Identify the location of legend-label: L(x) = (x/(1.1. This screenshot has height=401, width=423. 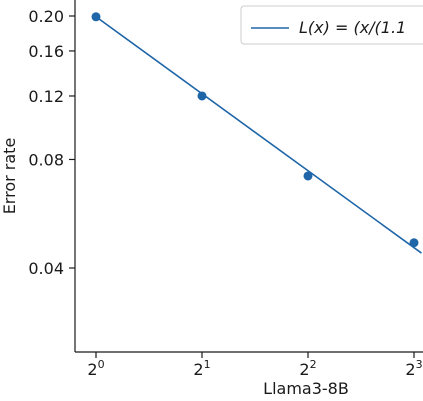
(352, 27).